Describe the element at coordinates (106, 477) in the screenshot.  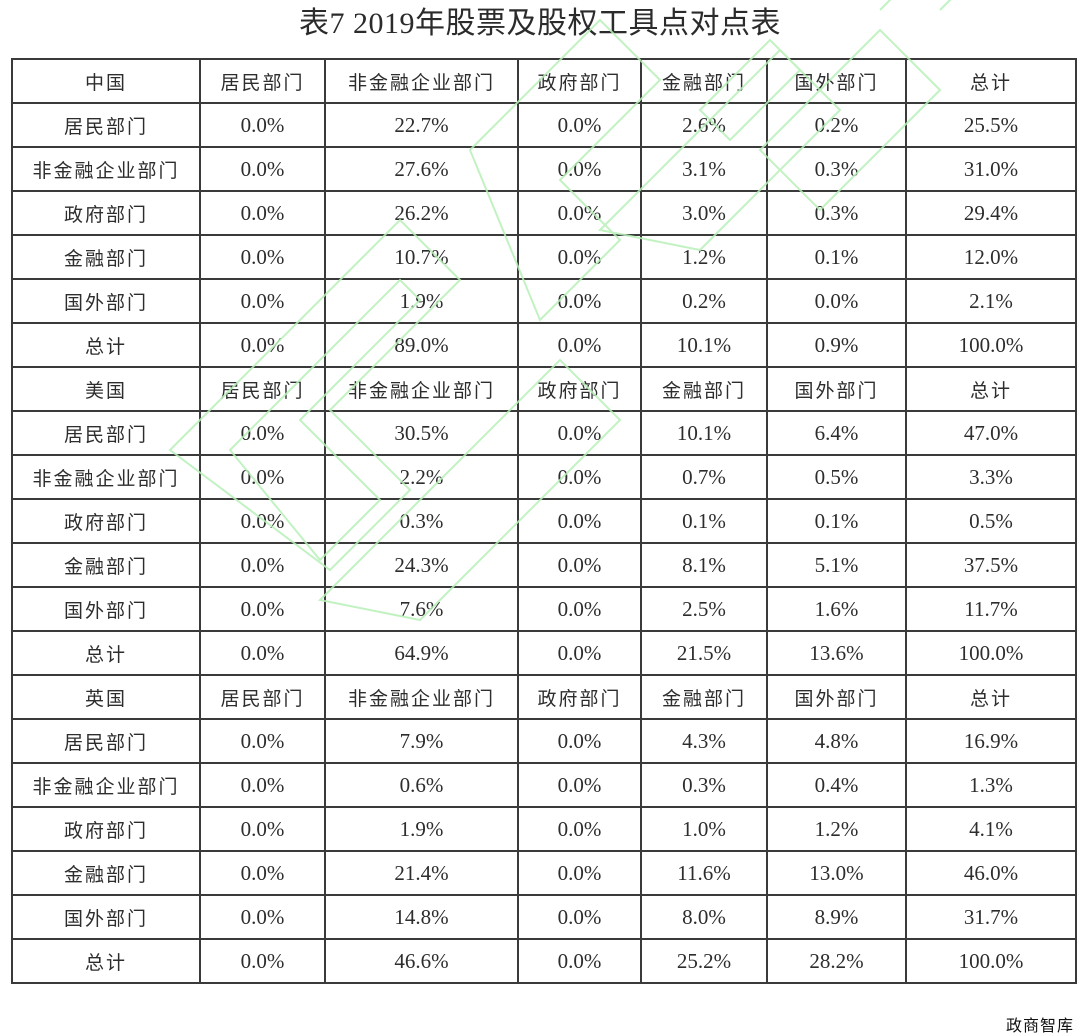
I see `row-label: 非金融企业部门` at that location.